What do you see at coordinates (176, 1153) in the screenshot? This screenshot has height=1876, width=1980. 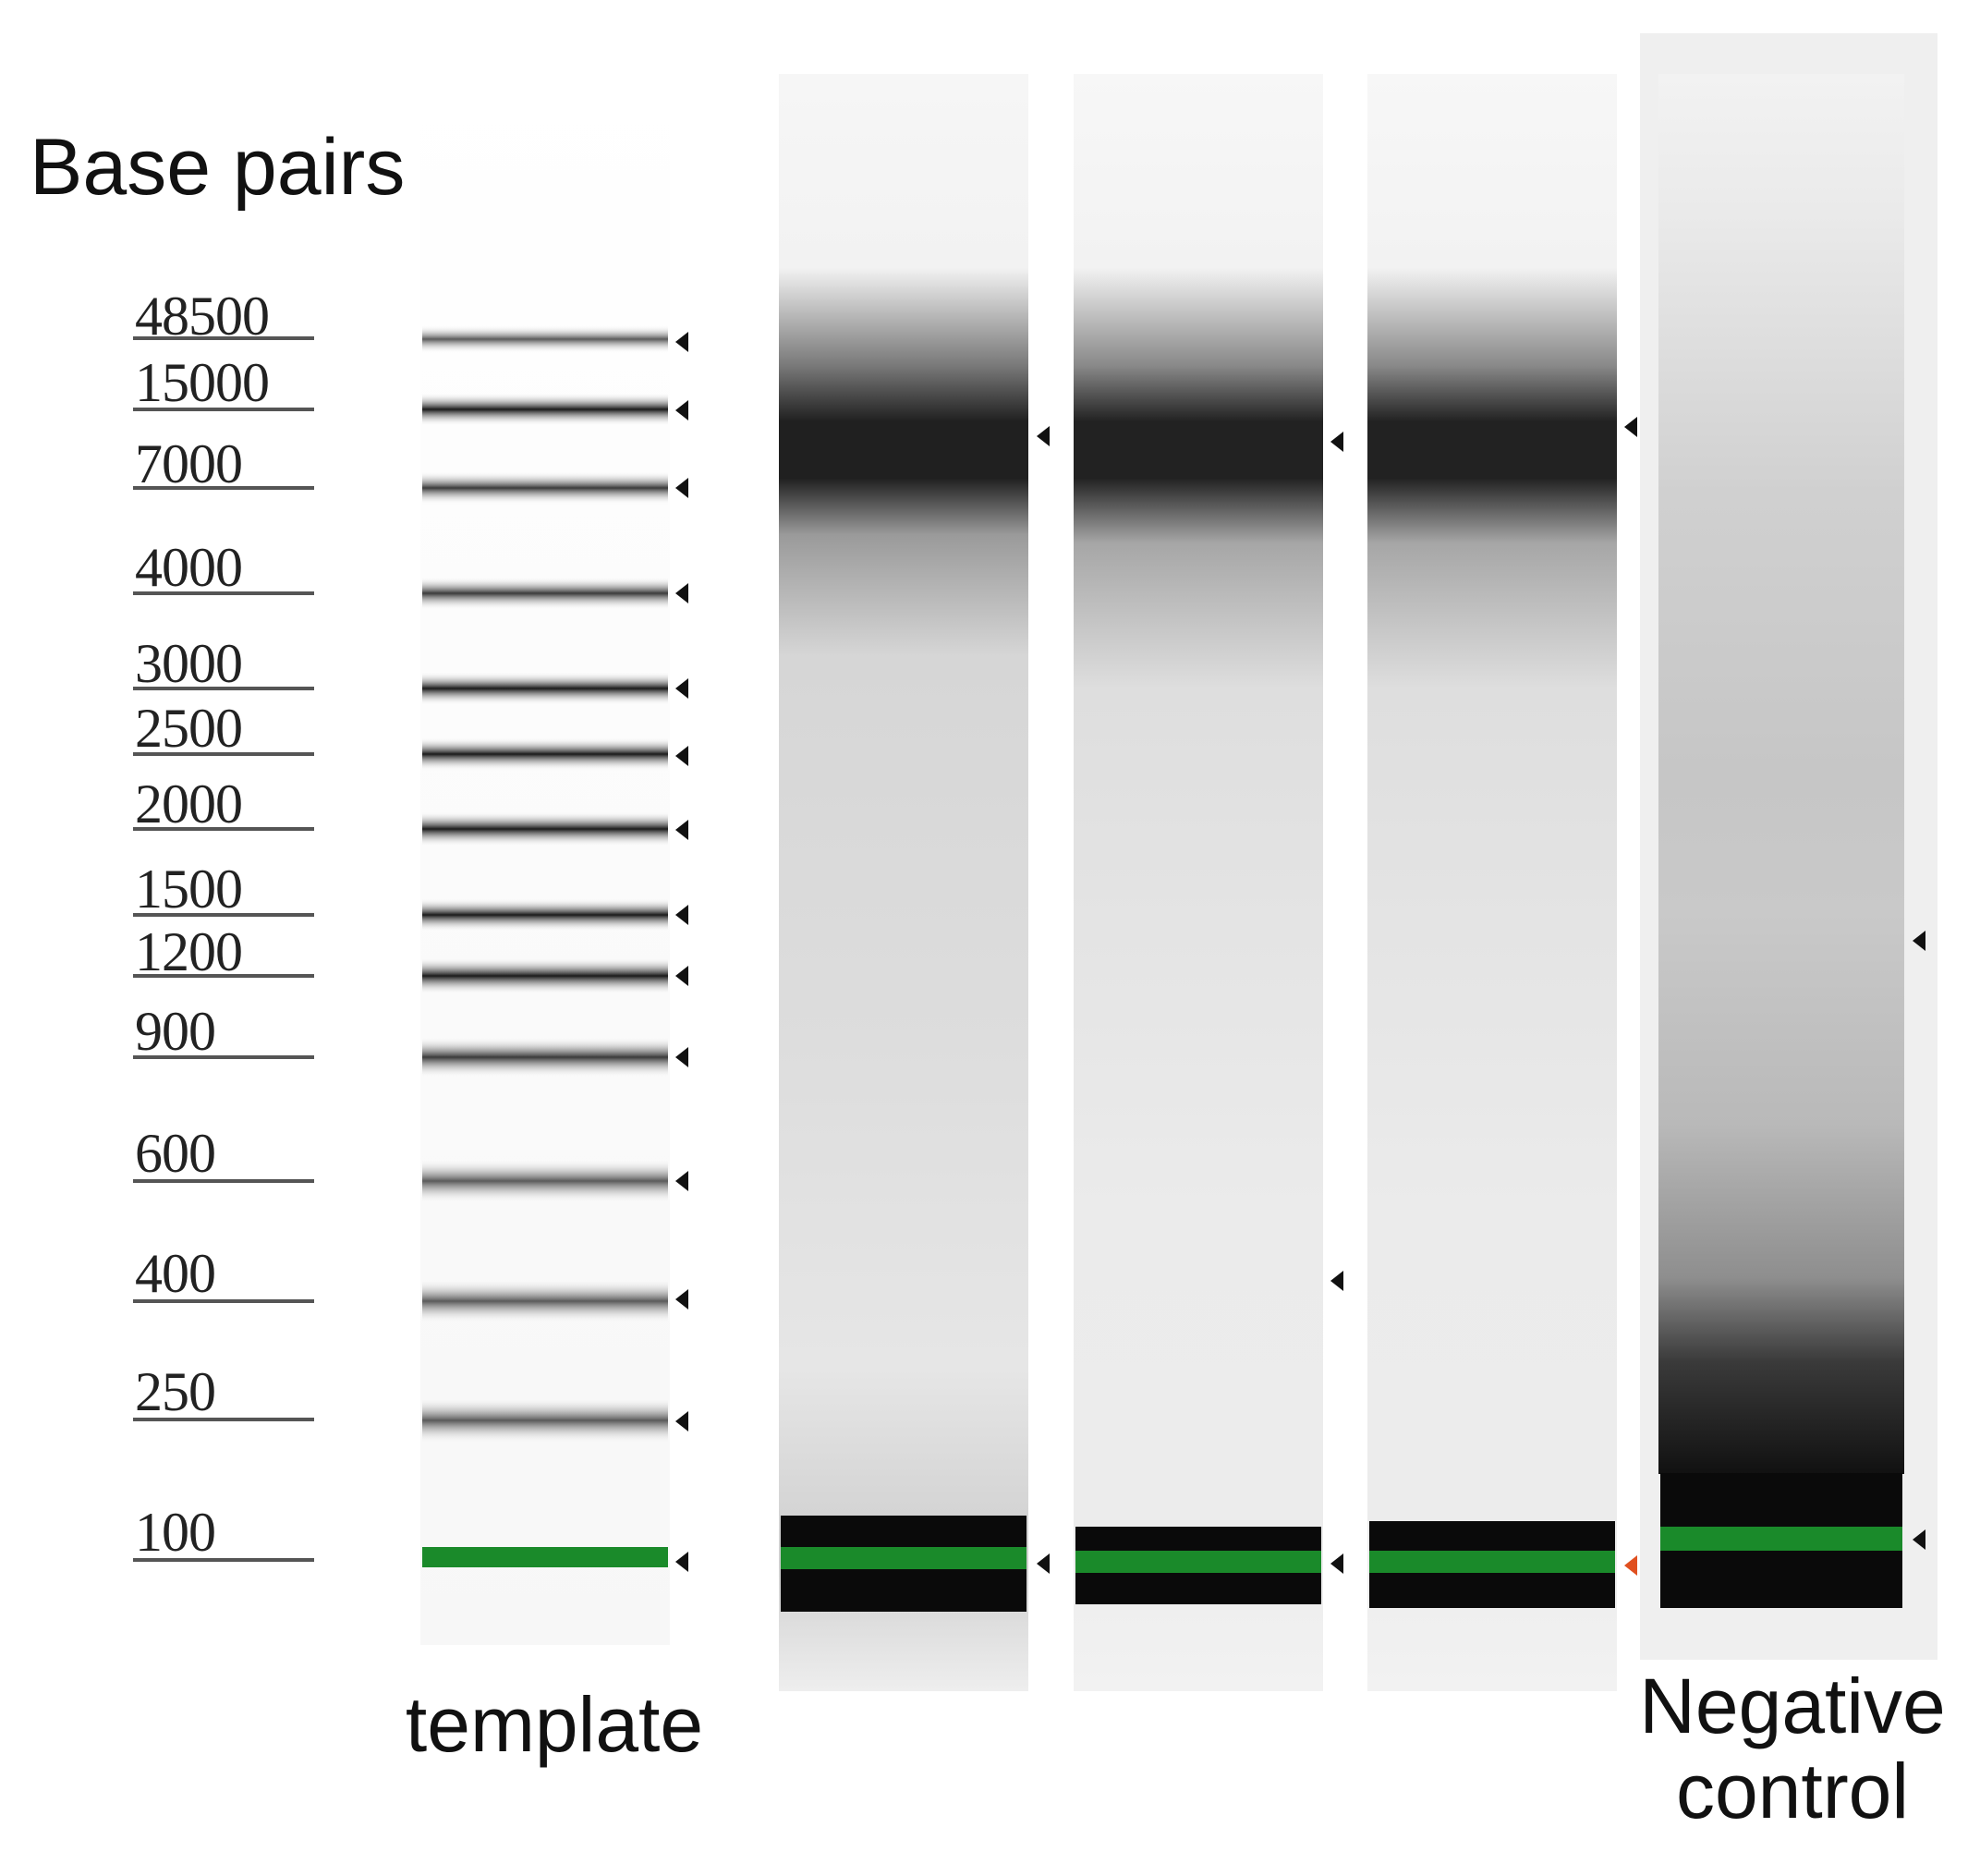 I see `ladder-label: 600` at bounding box center [176, 1153].